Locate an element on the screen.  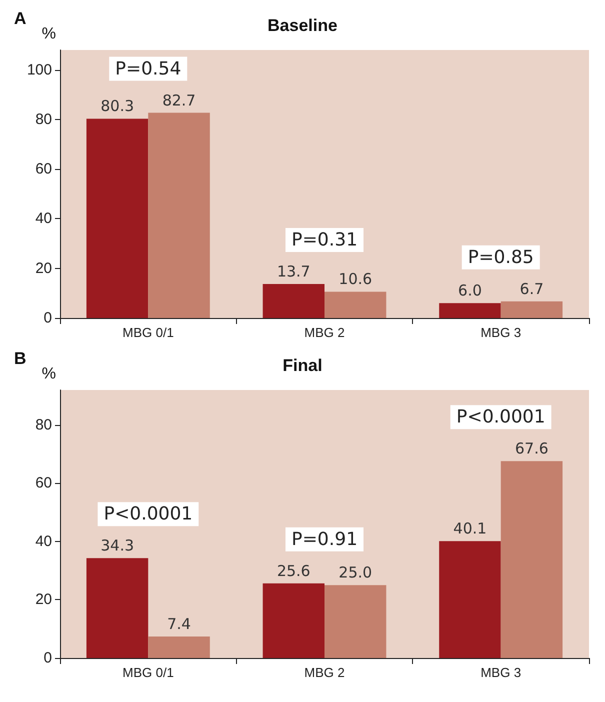
data-label: 6.7 is located at coordinates (532, 289).